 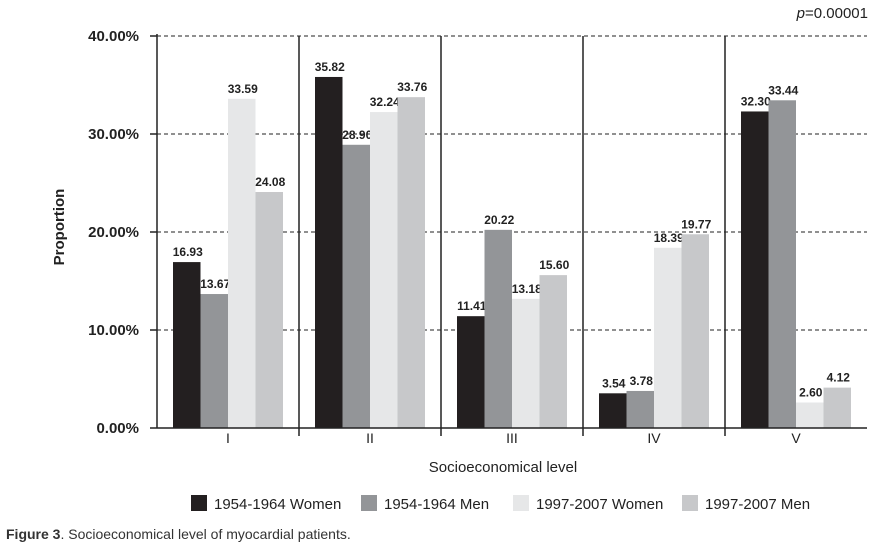 What do you see at coordinates (527, 289) in the screenshot?
I see `data-label: 13.18` at bounding box center [527, 289].